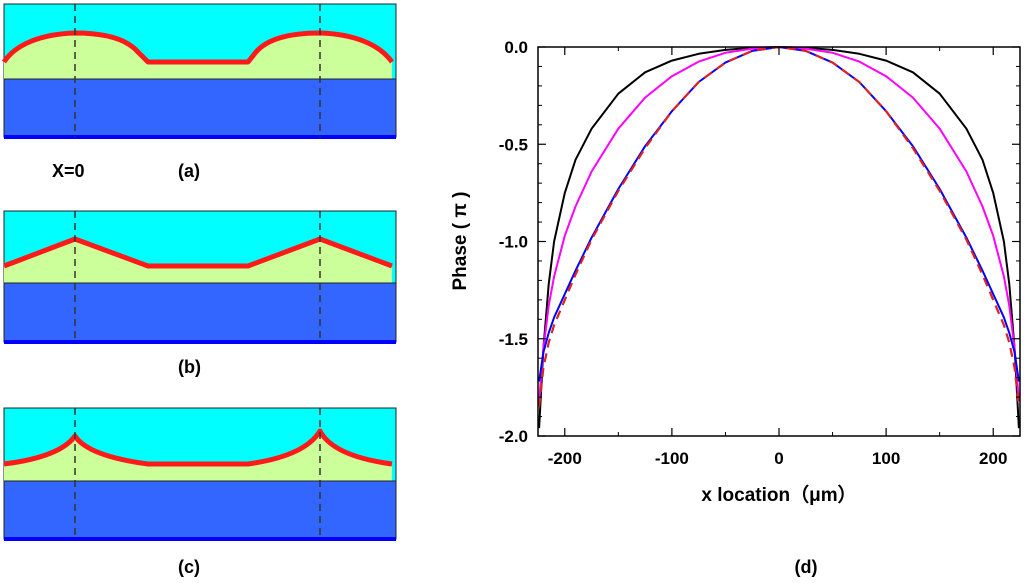 This screenshot has height=583, width=1024. I want to click on y-tick-label: -2.0, so click(513, 436).